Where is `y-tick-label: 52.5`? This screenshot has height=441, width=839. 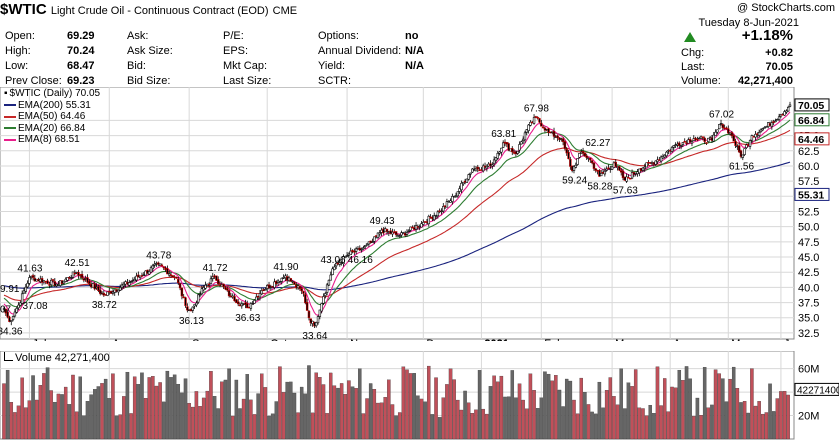 y-tick-label: 52.5 is located at coordinates (808, 212).